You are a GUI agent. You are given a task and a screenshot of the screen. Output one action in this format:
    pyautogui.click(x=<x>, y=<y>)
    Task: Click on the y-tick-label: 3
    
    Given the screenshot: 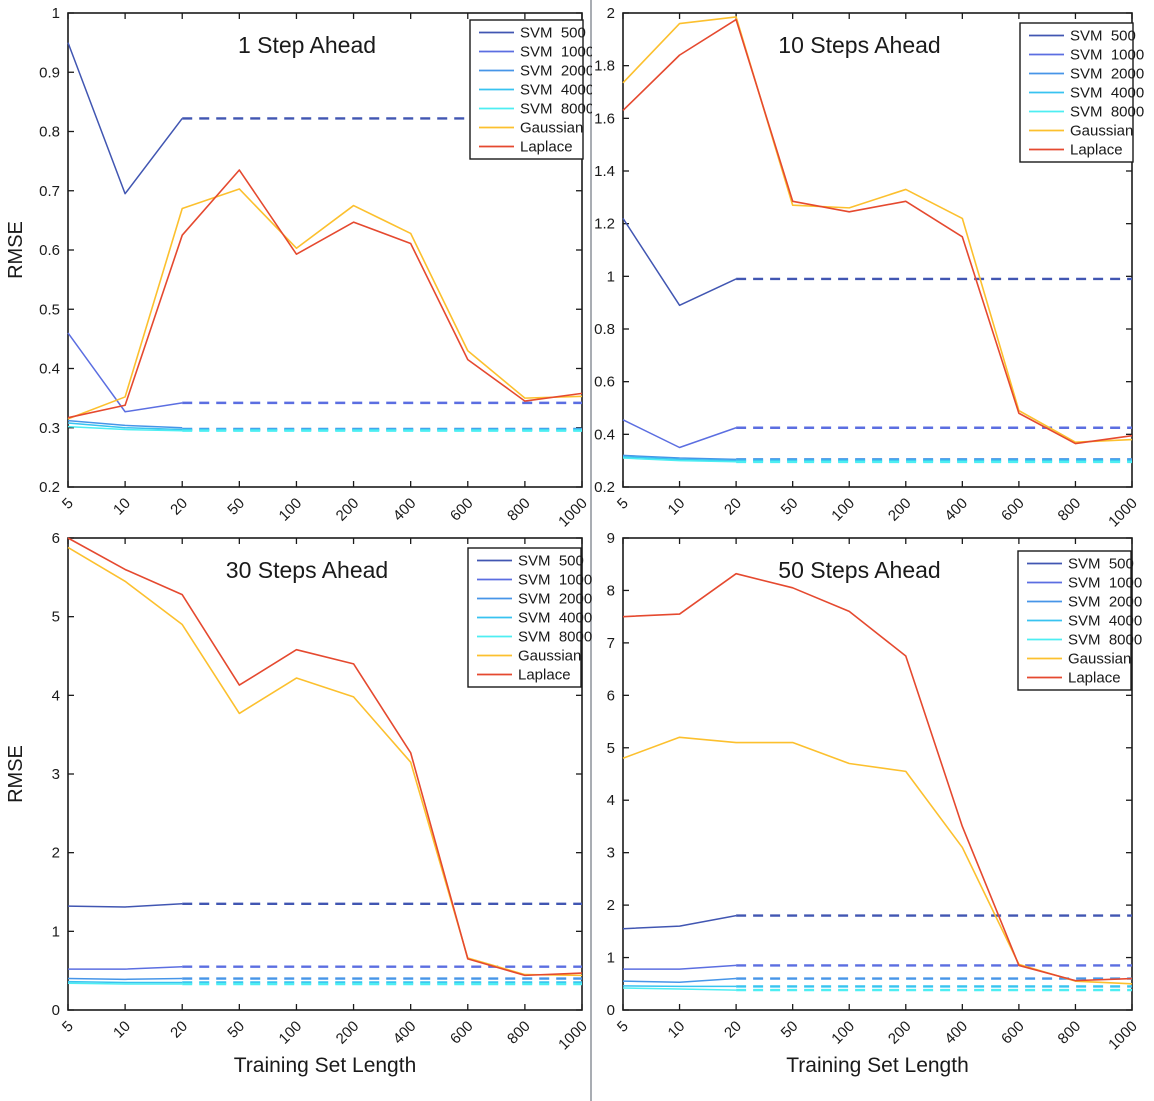 What is the action you would take?
    pyautogui.click(x=611, y=853)
    